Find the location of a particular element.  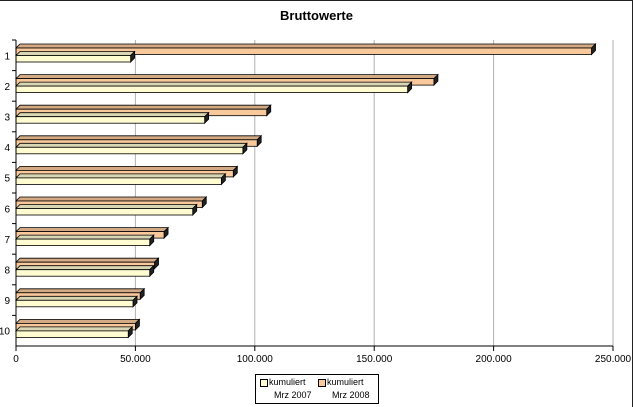

y-tick-label: 1 is located at coordinates (7, 56).